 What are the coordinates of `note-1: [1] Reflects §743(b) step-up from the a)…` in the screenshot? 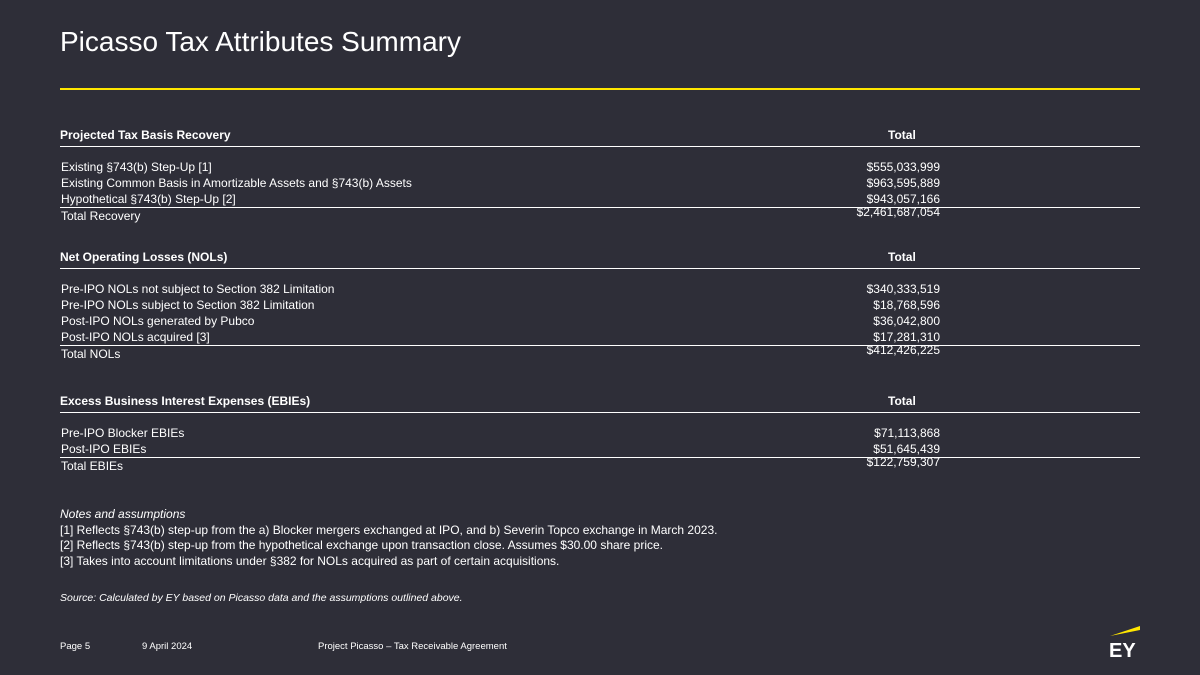 It's located at (389, 529).